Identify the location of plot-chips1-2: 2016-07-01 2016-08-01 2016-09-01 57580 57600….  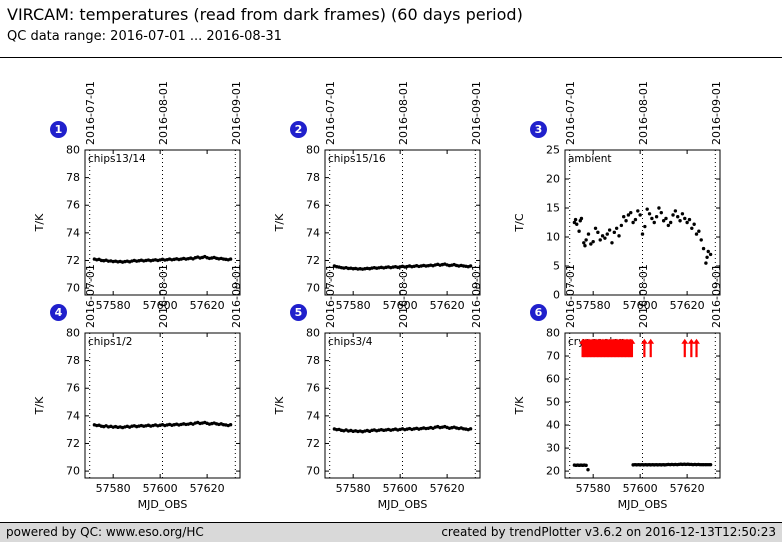
(138, 387).